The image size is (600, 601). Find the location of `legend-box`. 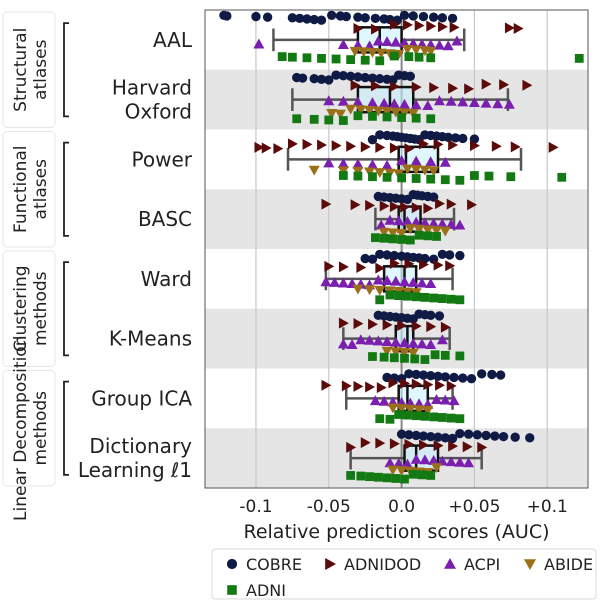

legend-box is located at coordinates (404, 574).